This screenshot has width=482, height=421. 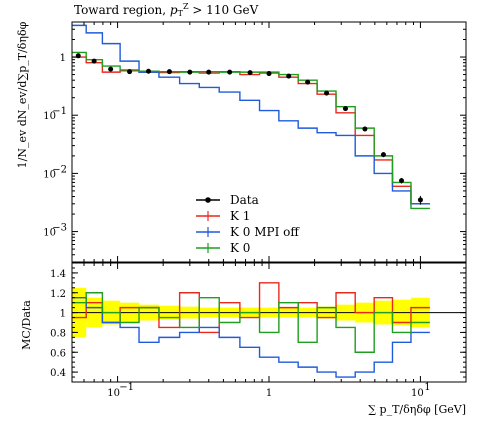 What do you see at coordinates (26, 325) in the screenshot?
I see `ratio-y-axis-label: MC/Data` at bounding box center [26, 325].